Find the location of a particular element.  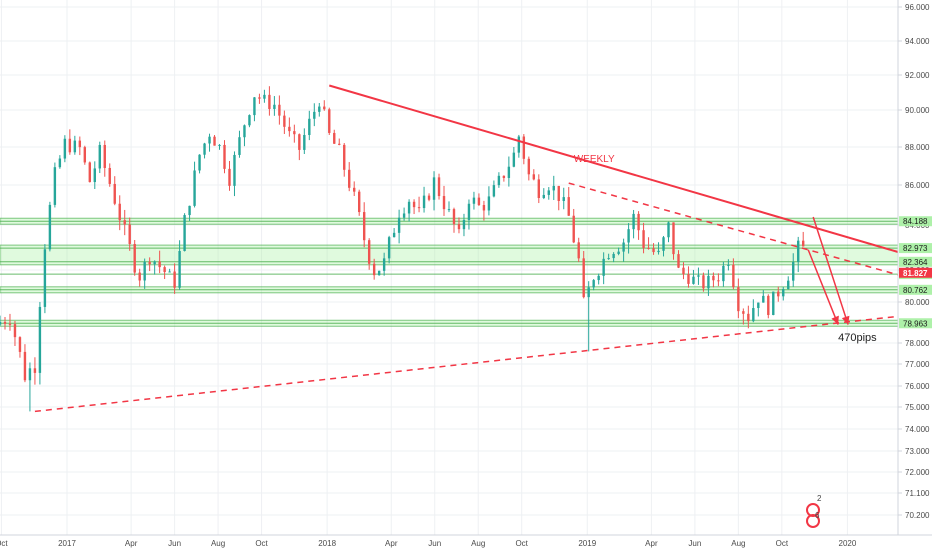

price-tick-label: 78.000 is located at coordinates (917, 343).